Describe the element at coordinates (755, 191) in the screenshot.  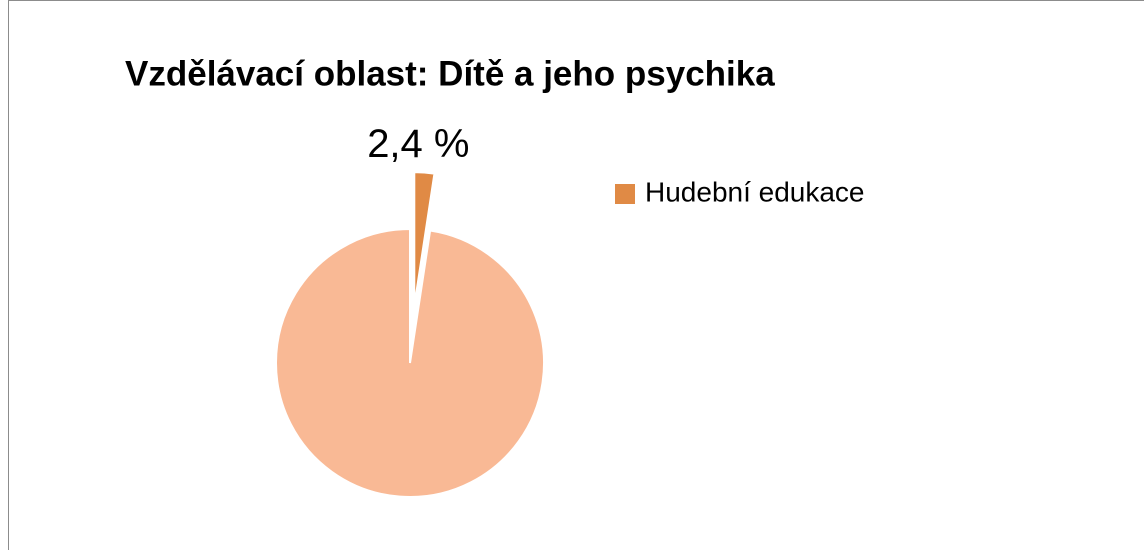
I see `legend-label: Hudební edukace` at that location.